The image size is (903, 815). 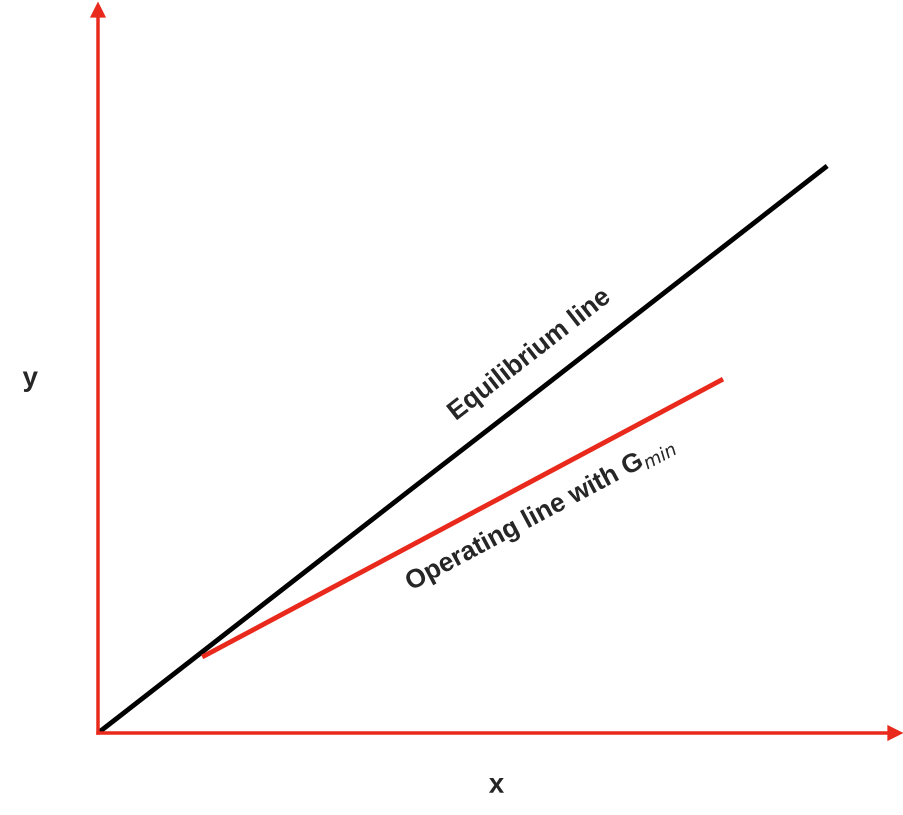 I want to click on x-axis-title: x, so click(x=496, y=785).